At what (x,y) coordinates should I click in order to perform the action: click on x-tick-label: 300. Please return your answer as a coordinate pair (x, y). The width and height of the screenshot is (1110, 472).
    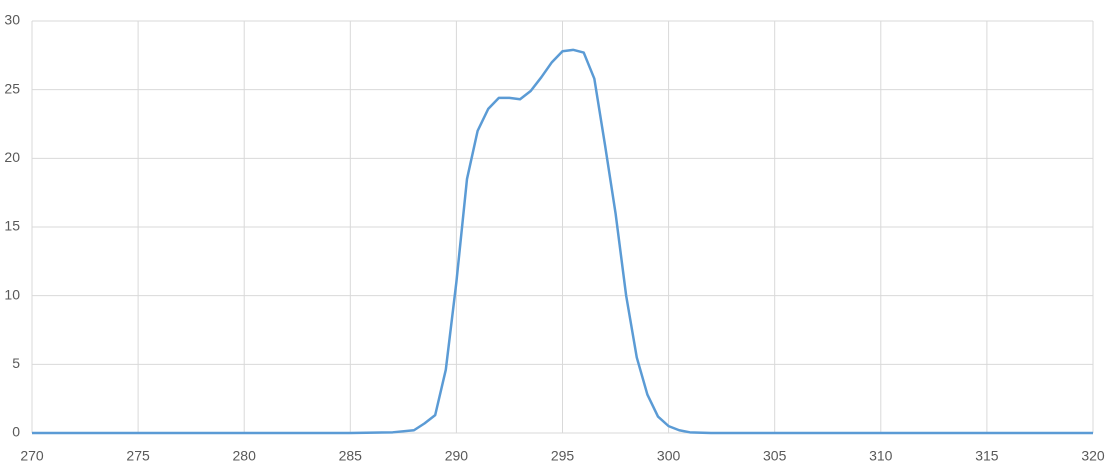
    Looking at the image, I should click on (669, 456).